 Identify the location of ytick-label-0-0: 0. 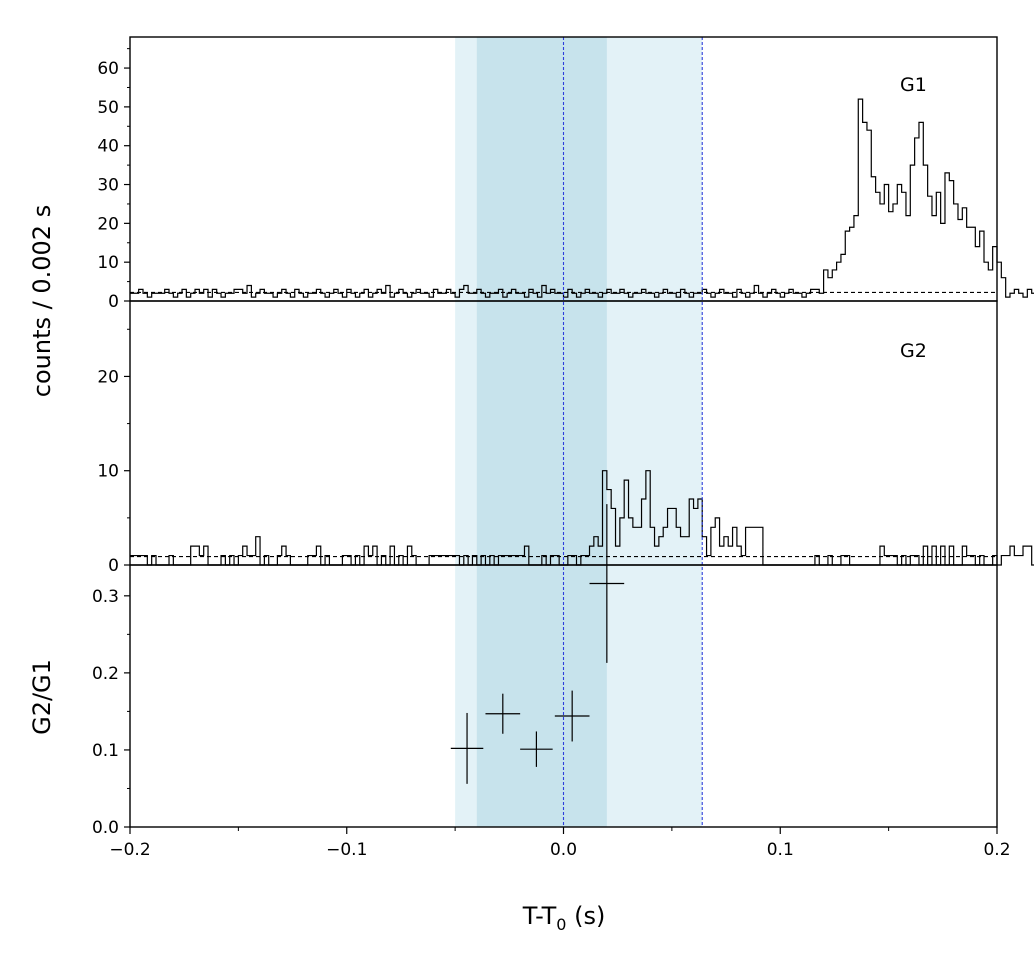
(113, 302).